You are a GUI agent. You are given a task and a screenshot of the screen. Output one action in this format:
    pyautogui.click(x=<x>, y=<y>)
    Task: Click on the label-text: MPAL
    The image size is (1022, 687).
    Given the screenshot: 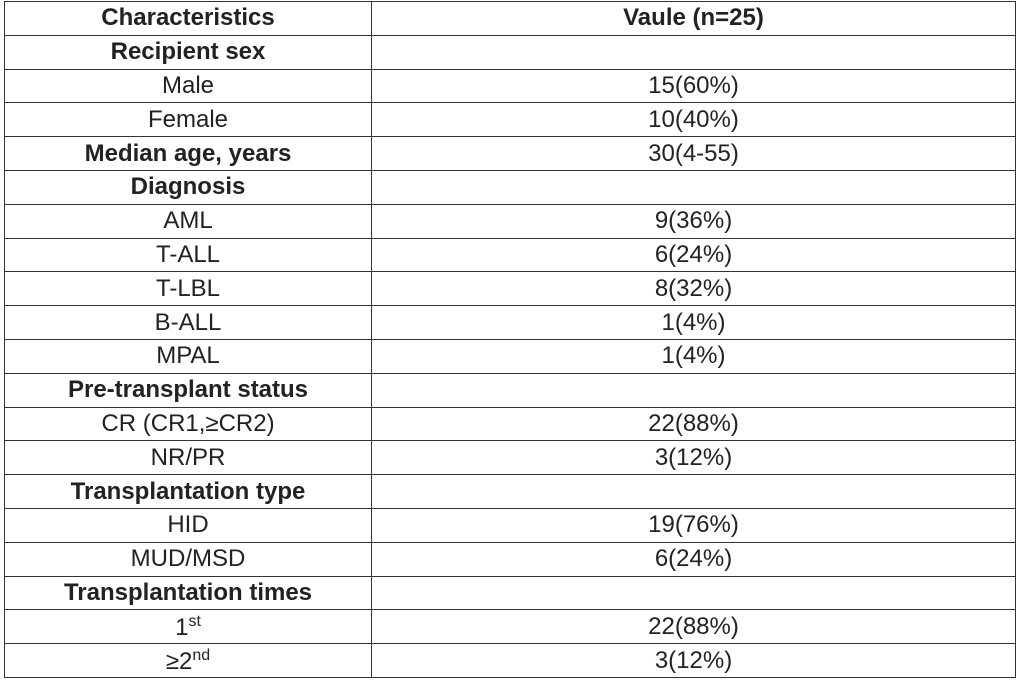 What is the action you would take?
    pyautogui.click(x=188, y=356)
    